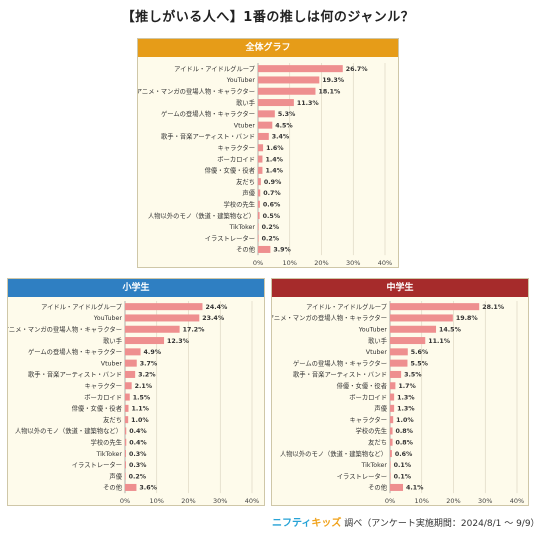 This screenshot has height=536, width=536. What do you see at coordinates (347, 306) in the screenshot?
I see `category-label: アイドル・アイドルグループ` at bounding box center [347, 306].